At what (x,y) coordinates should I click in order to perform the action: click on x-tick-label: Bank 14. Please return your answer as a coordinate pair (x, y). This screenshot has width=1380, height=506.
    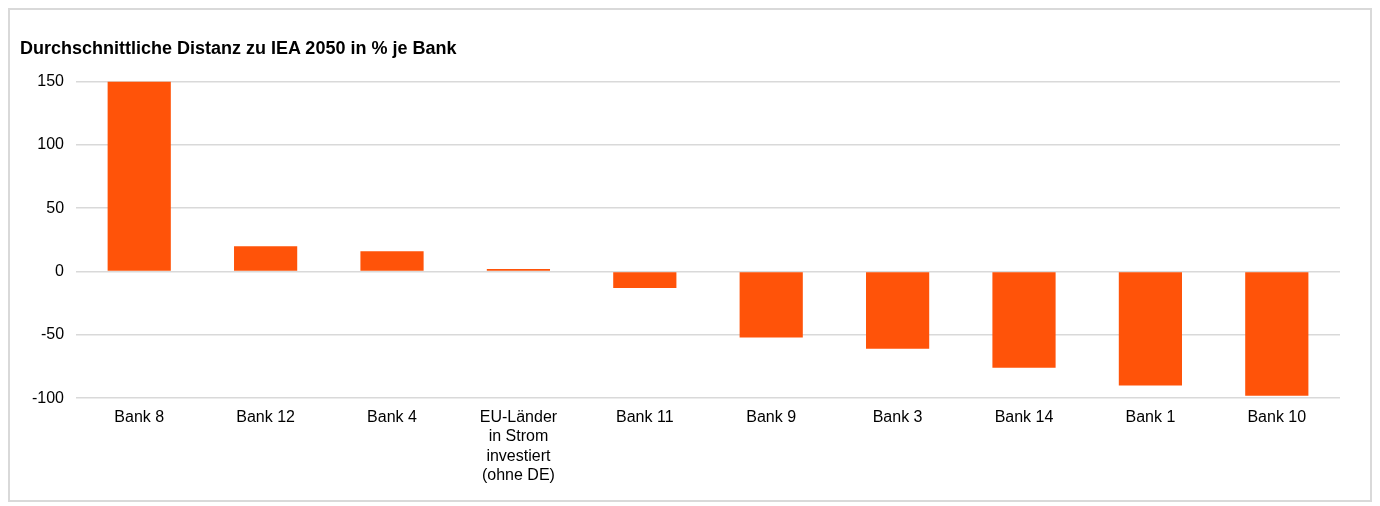
    Looking at the image, I should click on (1024, 417).